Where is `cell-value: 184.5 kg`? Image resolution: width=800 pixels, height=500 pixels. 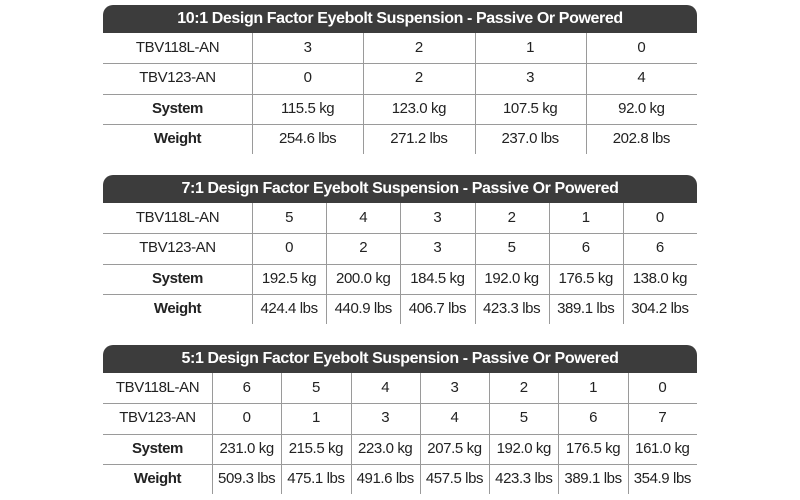 cell-value: 184.5 kg is located at coordinates (437, 278).